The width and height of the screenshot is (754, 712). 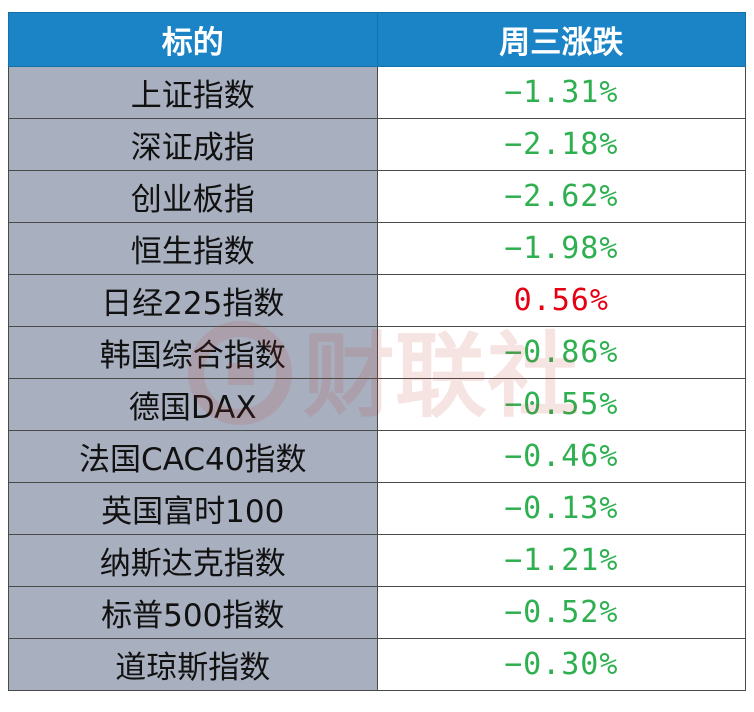 I want to click on table-row: 纳斯达克指数 −1.21%, so click(x=377, y=560).